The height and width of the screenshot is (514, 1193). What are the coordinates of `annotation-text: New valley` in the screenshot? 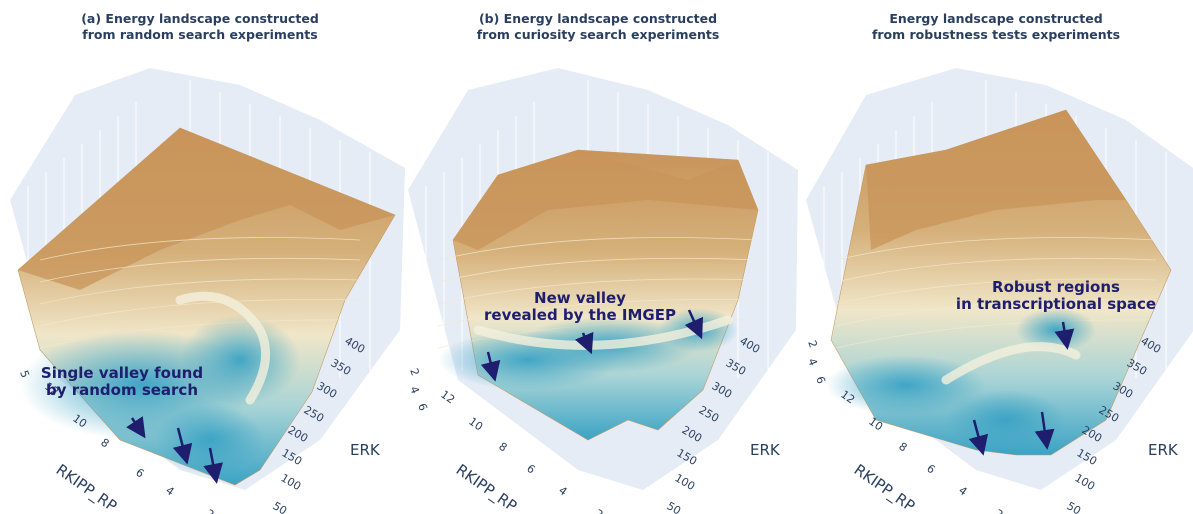 It's located at (580, 298).